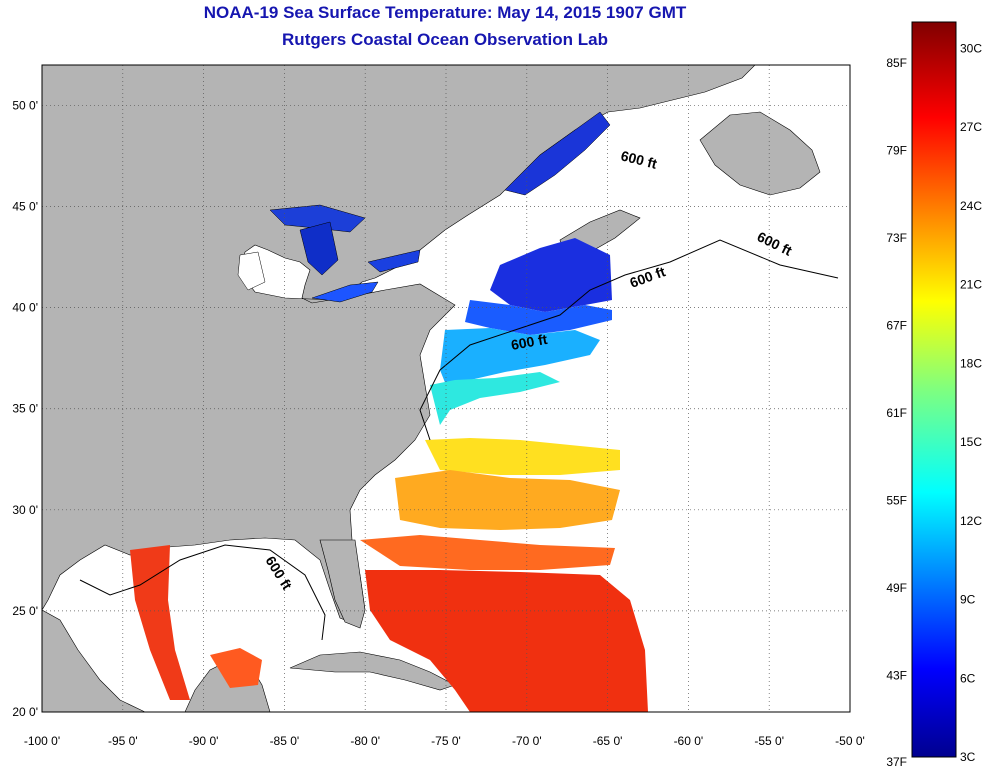 The image size is (984, 770). I want to click on celsius-label: 12C, so click(971, 521).